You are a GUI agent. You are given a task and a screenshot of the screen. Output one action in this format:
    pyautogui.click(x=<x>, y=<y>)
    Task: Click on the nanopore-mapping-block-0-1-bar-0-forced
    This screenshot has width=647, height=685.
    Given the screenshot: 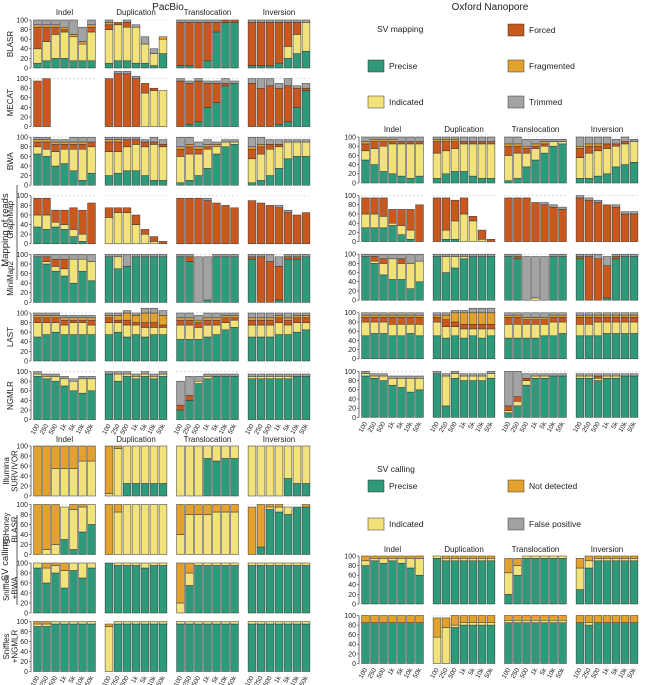 What is the action you would take?
    pyautogui.click(x=437, y=147)
    